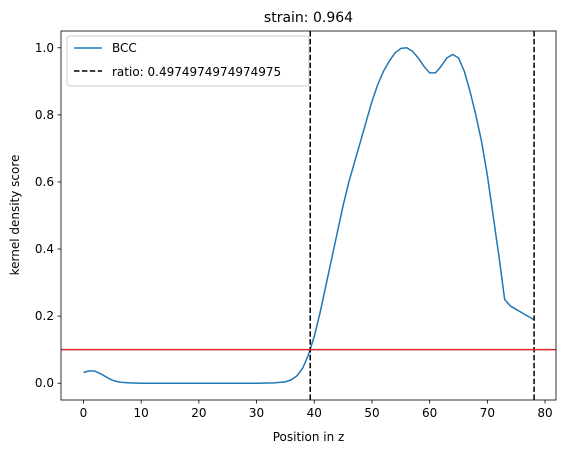 This screenshot has width=567, height=453. What do you see at coordinates (15, 215) in the screenshot?
I see `y-axis-label: kernel density score` at bounding box center [15, 215].